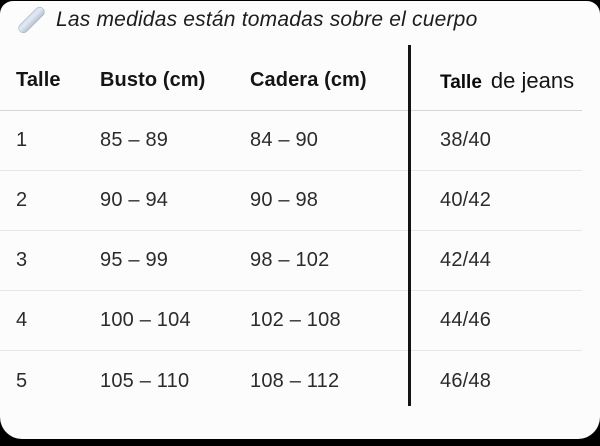 This screenshot has width=600, height=446. What do you see at coordinates (466, 140) in the screenshot?
I see `cell-jeans: 38/40` at bounding box center [466, 140].